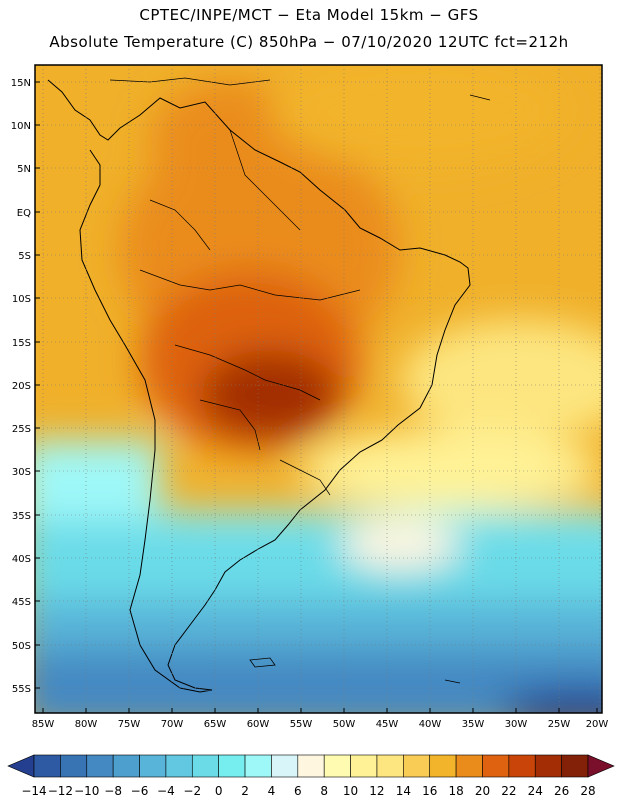 This screenshot has height=800, width=618. What do you see at coordinates (21, 689) in the screenshot?
I see `lat-label: 55S` at bounding box center [21, 689].